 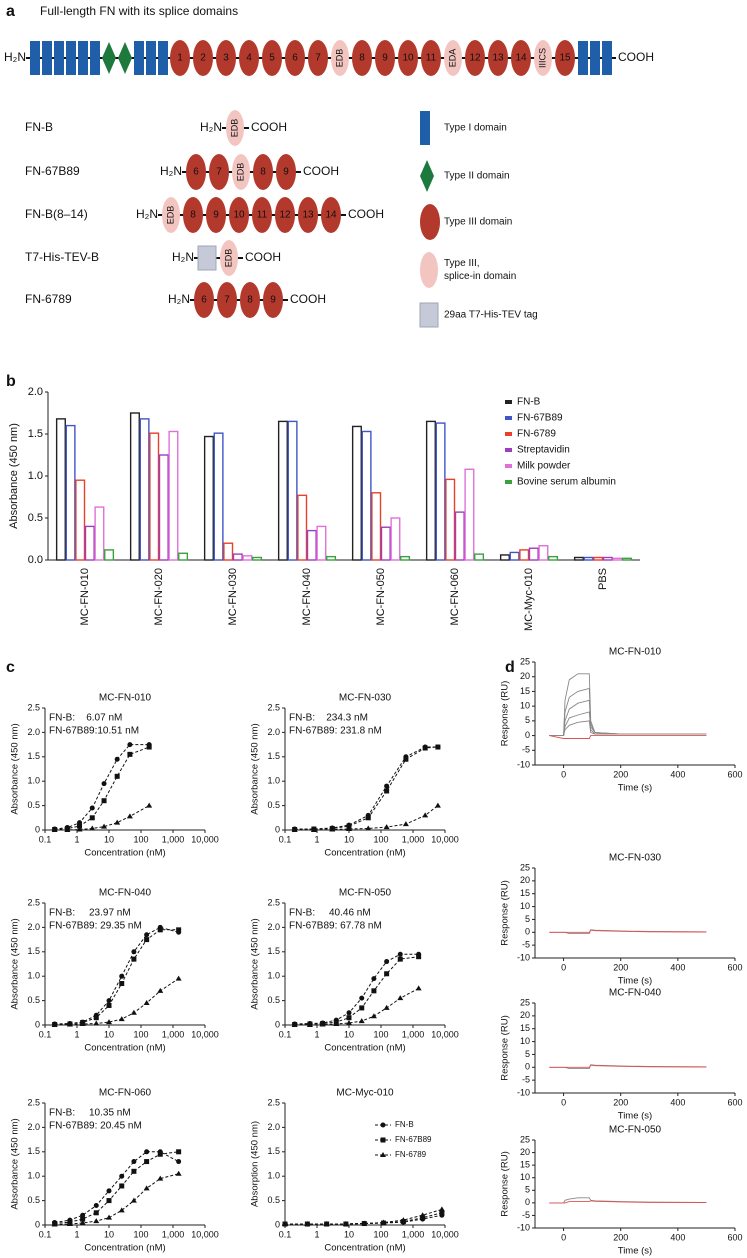 What do you see at coordinates (125, 1093) in the screenshot?
I see `chart-title: MC-FN-060` at bounding box center [125, 1093].